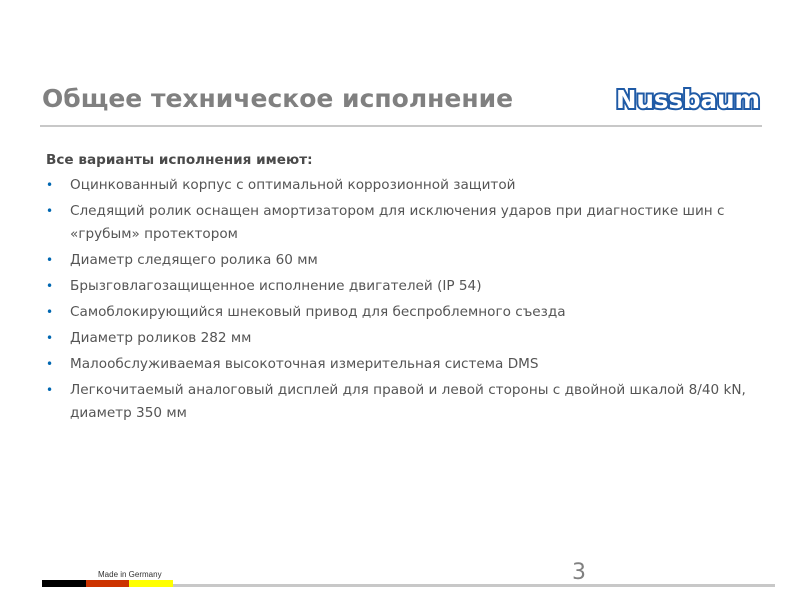  What do you see at coordinates (130, 574) in the screenshot?
I see `made-in-germany-label: Made in Germany` at bounding box center [130, 574].